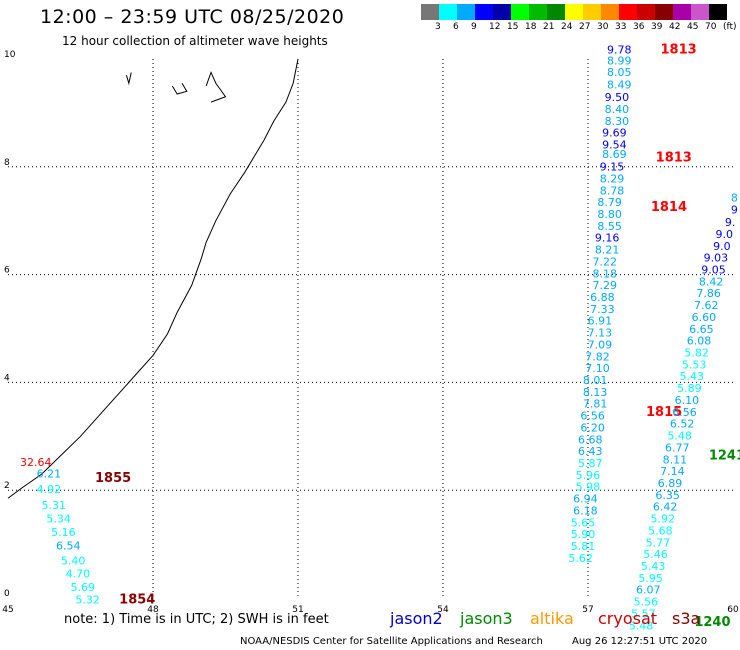 The width and height of the screenshot is (740, 650). Describe the element at coordinates (734, 210) in the screenshot. I see `wave-height-value: 9` at that location.